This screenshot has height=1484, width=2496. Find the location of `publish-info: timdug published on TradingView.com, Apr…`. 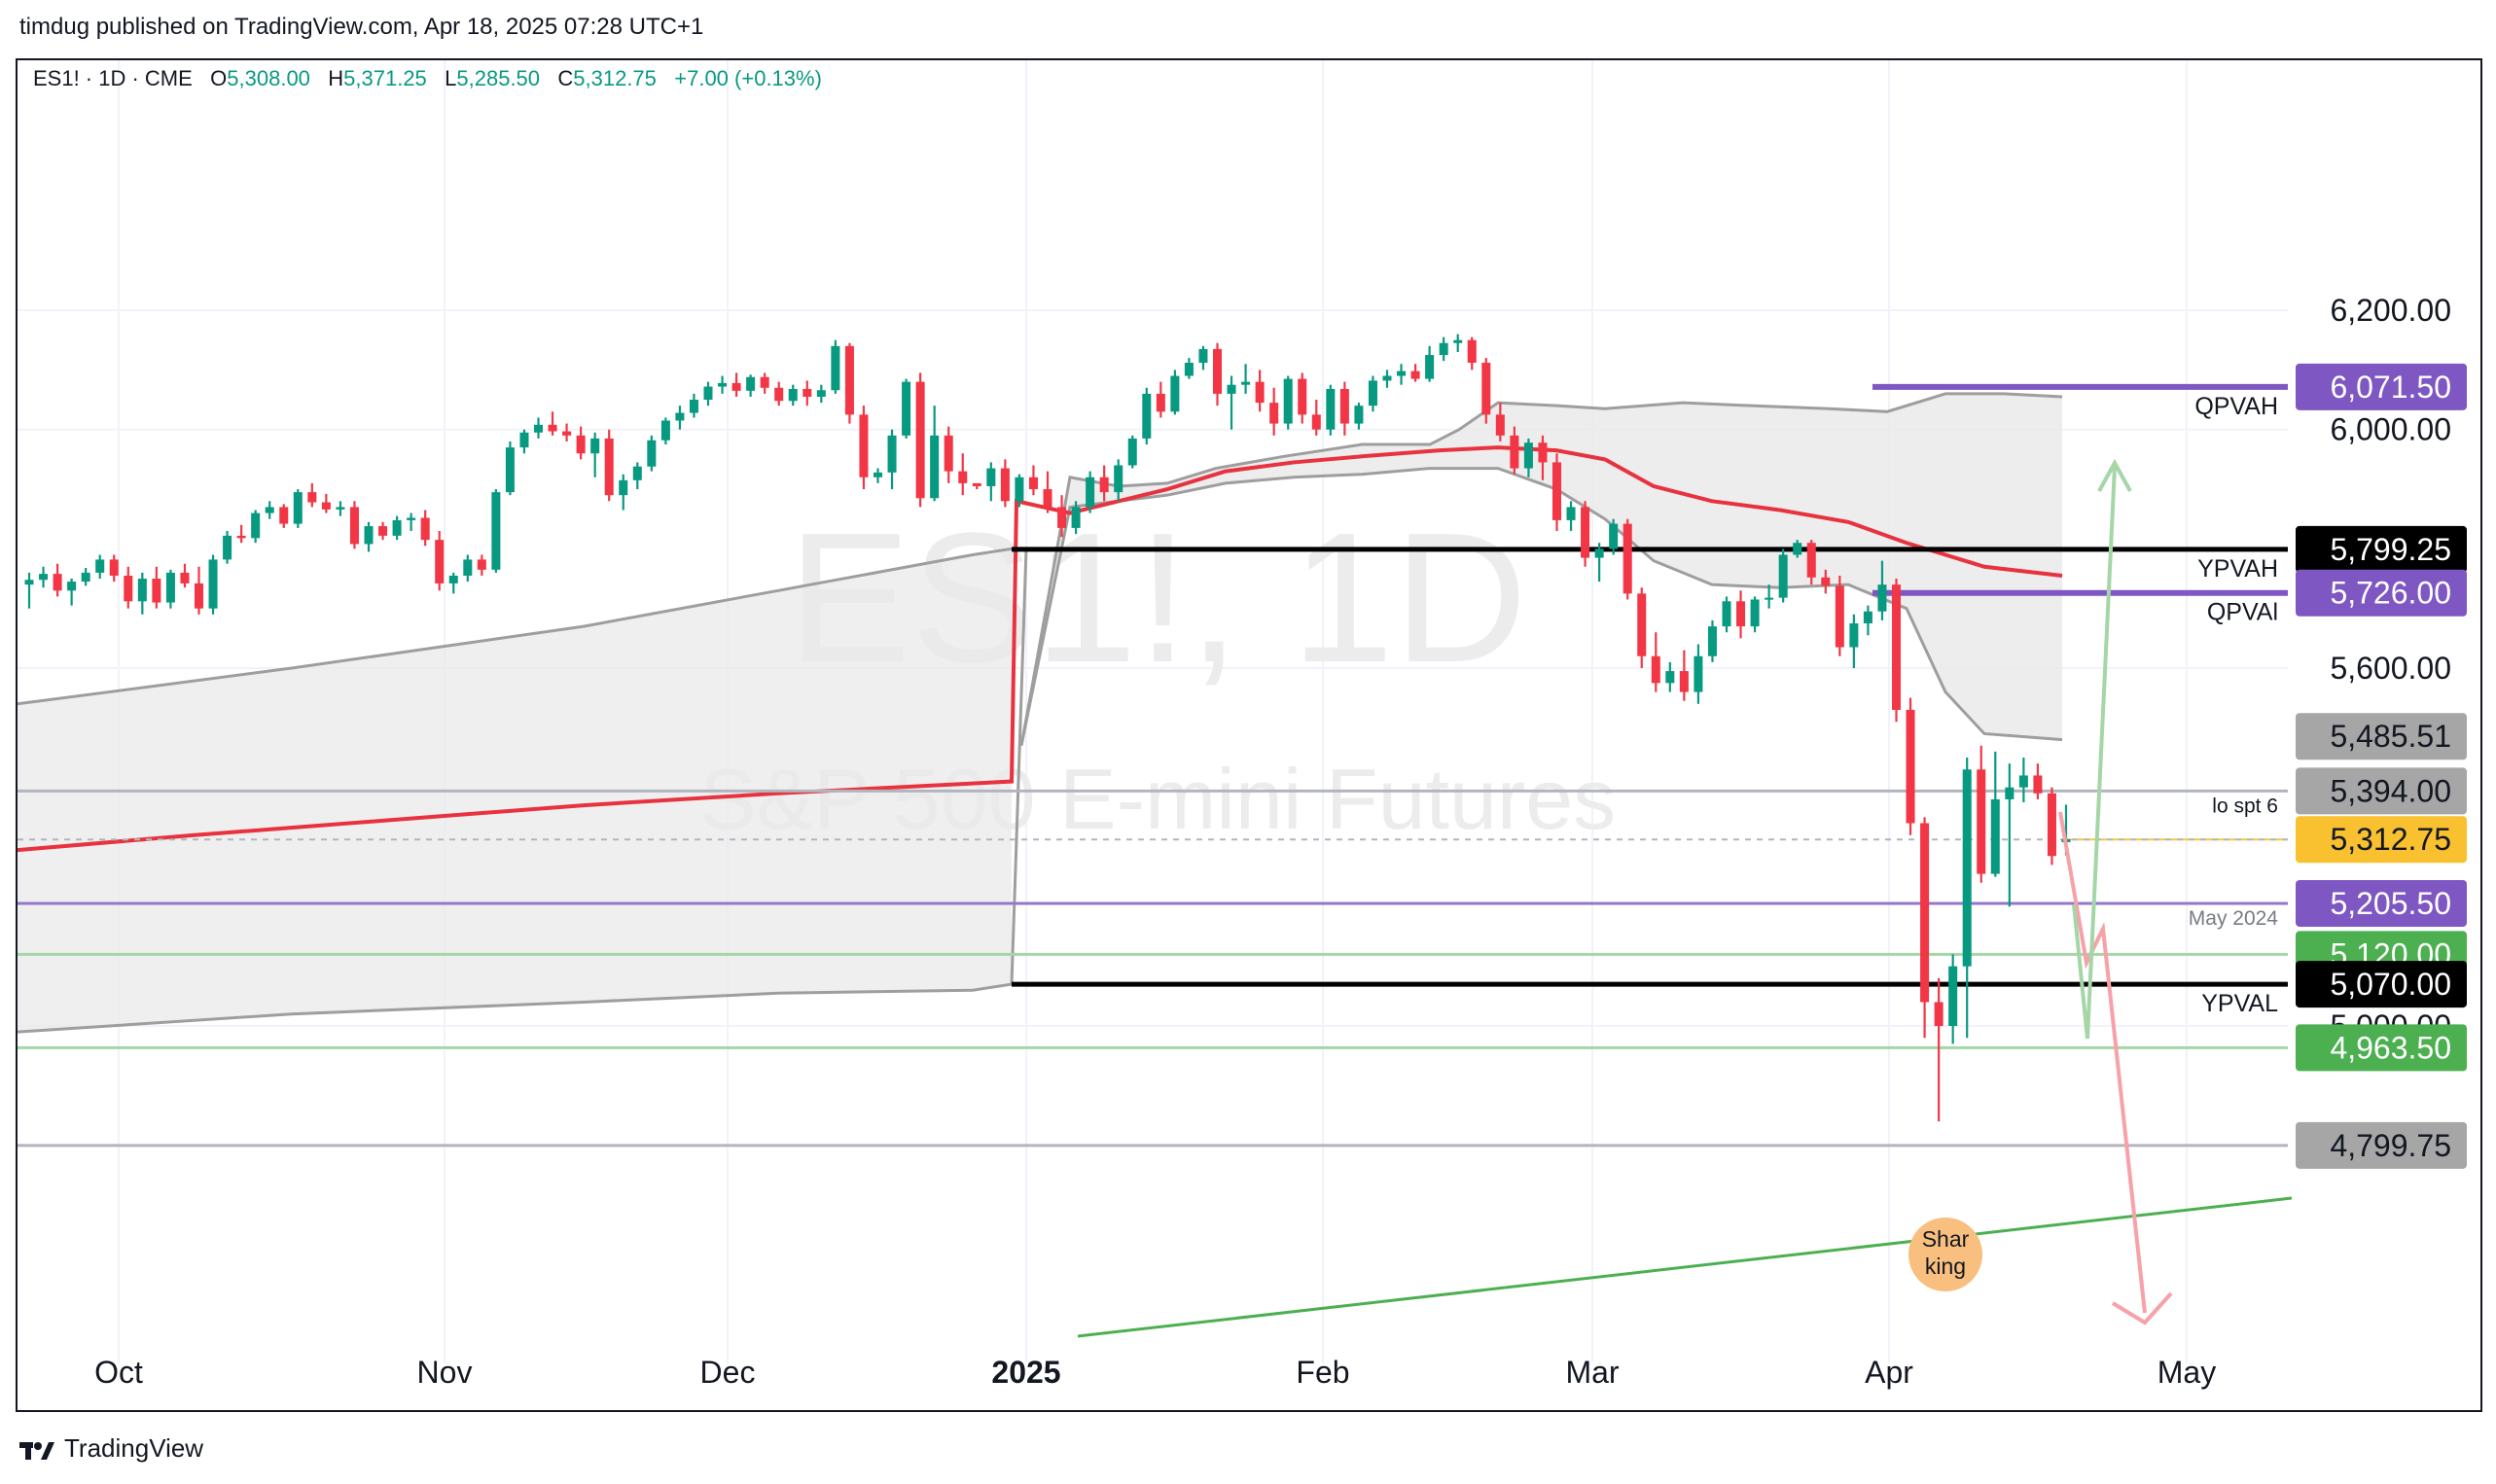

publish-info: timdug published on TradingView.com, Apr… is located at coordinates (361, 27).